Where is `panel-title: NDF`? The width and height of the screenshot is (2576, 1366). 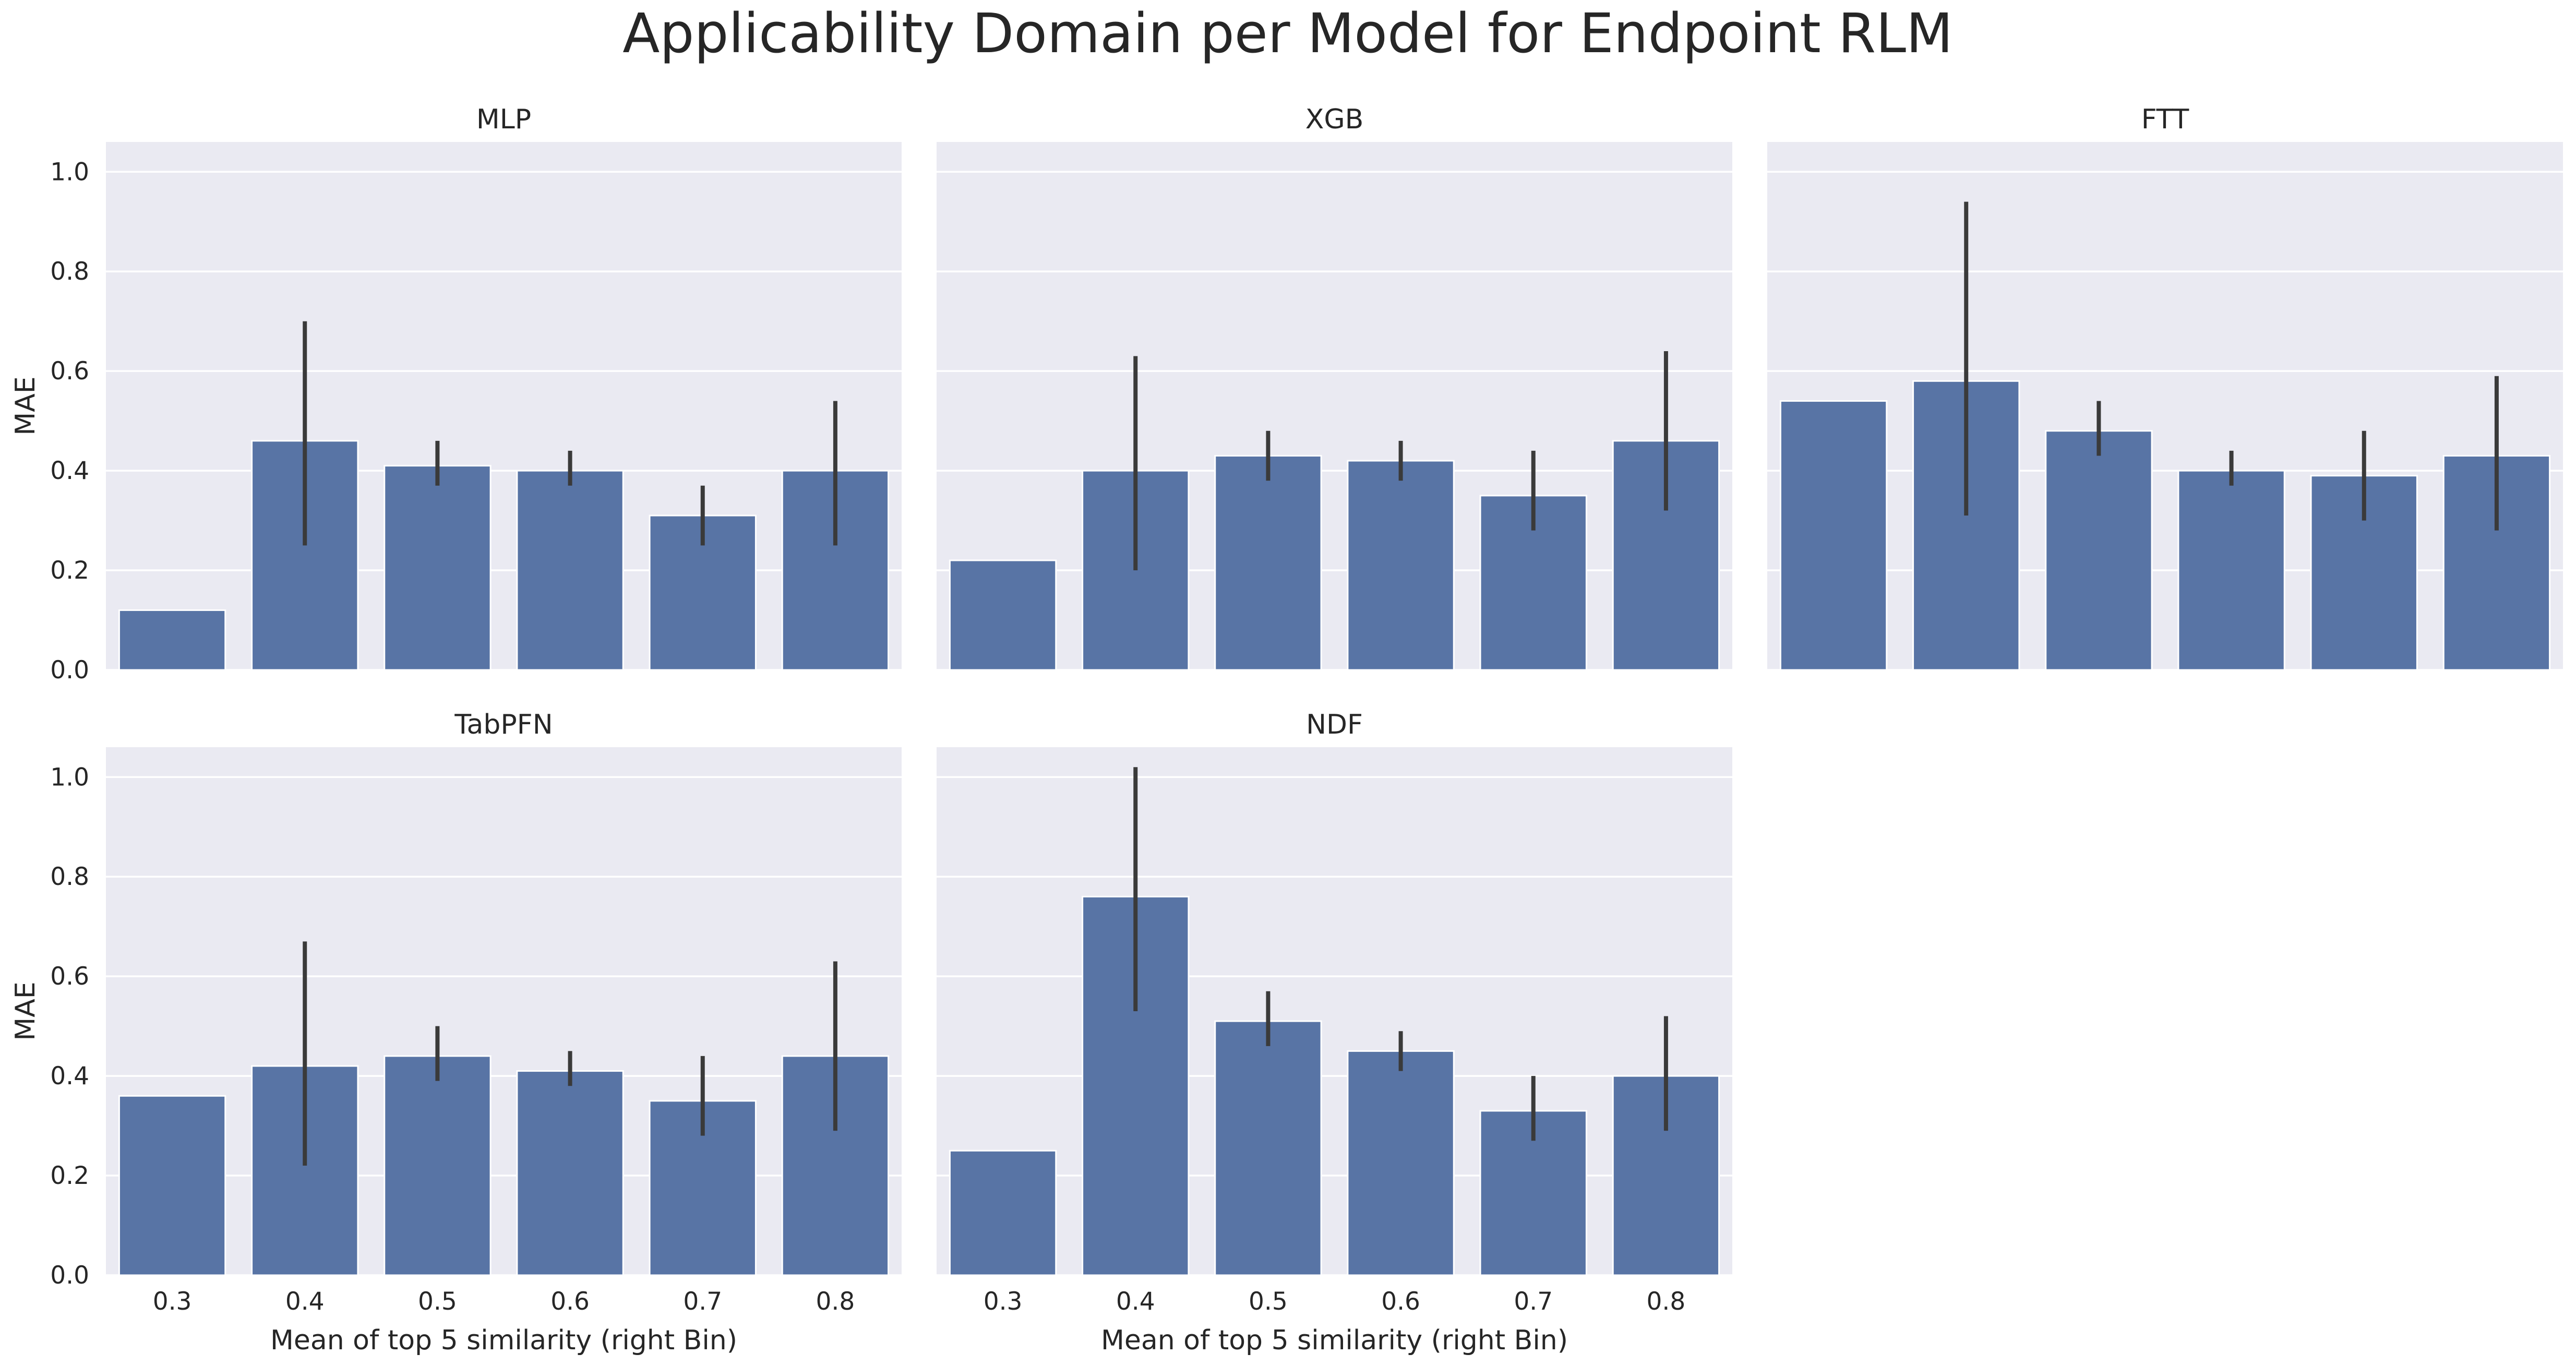 panel-title: NDF is located at coordinates (1334, 725).